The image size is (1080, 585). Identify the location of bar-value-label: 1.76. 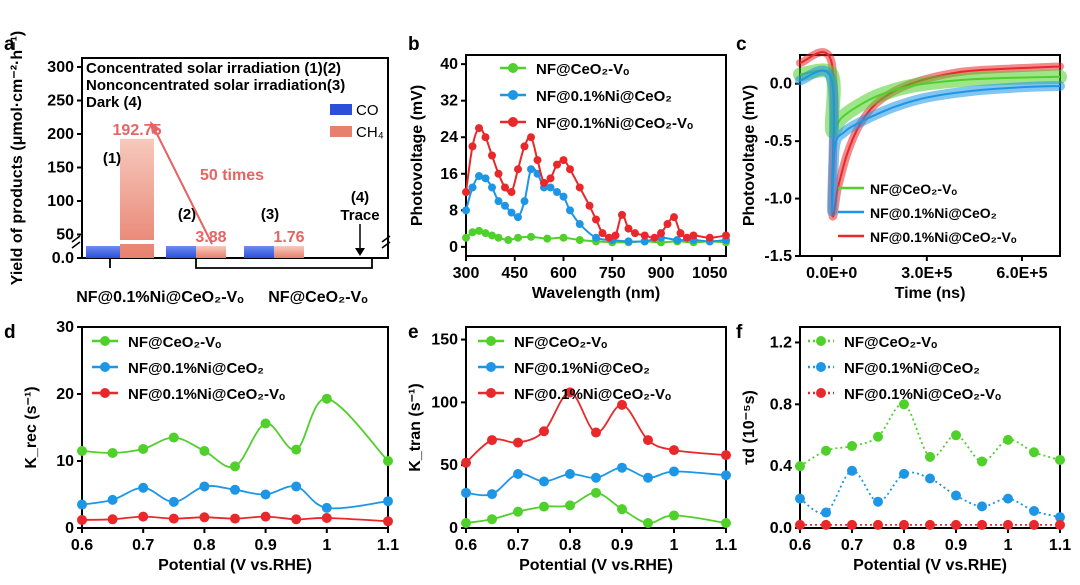
(288, 237).